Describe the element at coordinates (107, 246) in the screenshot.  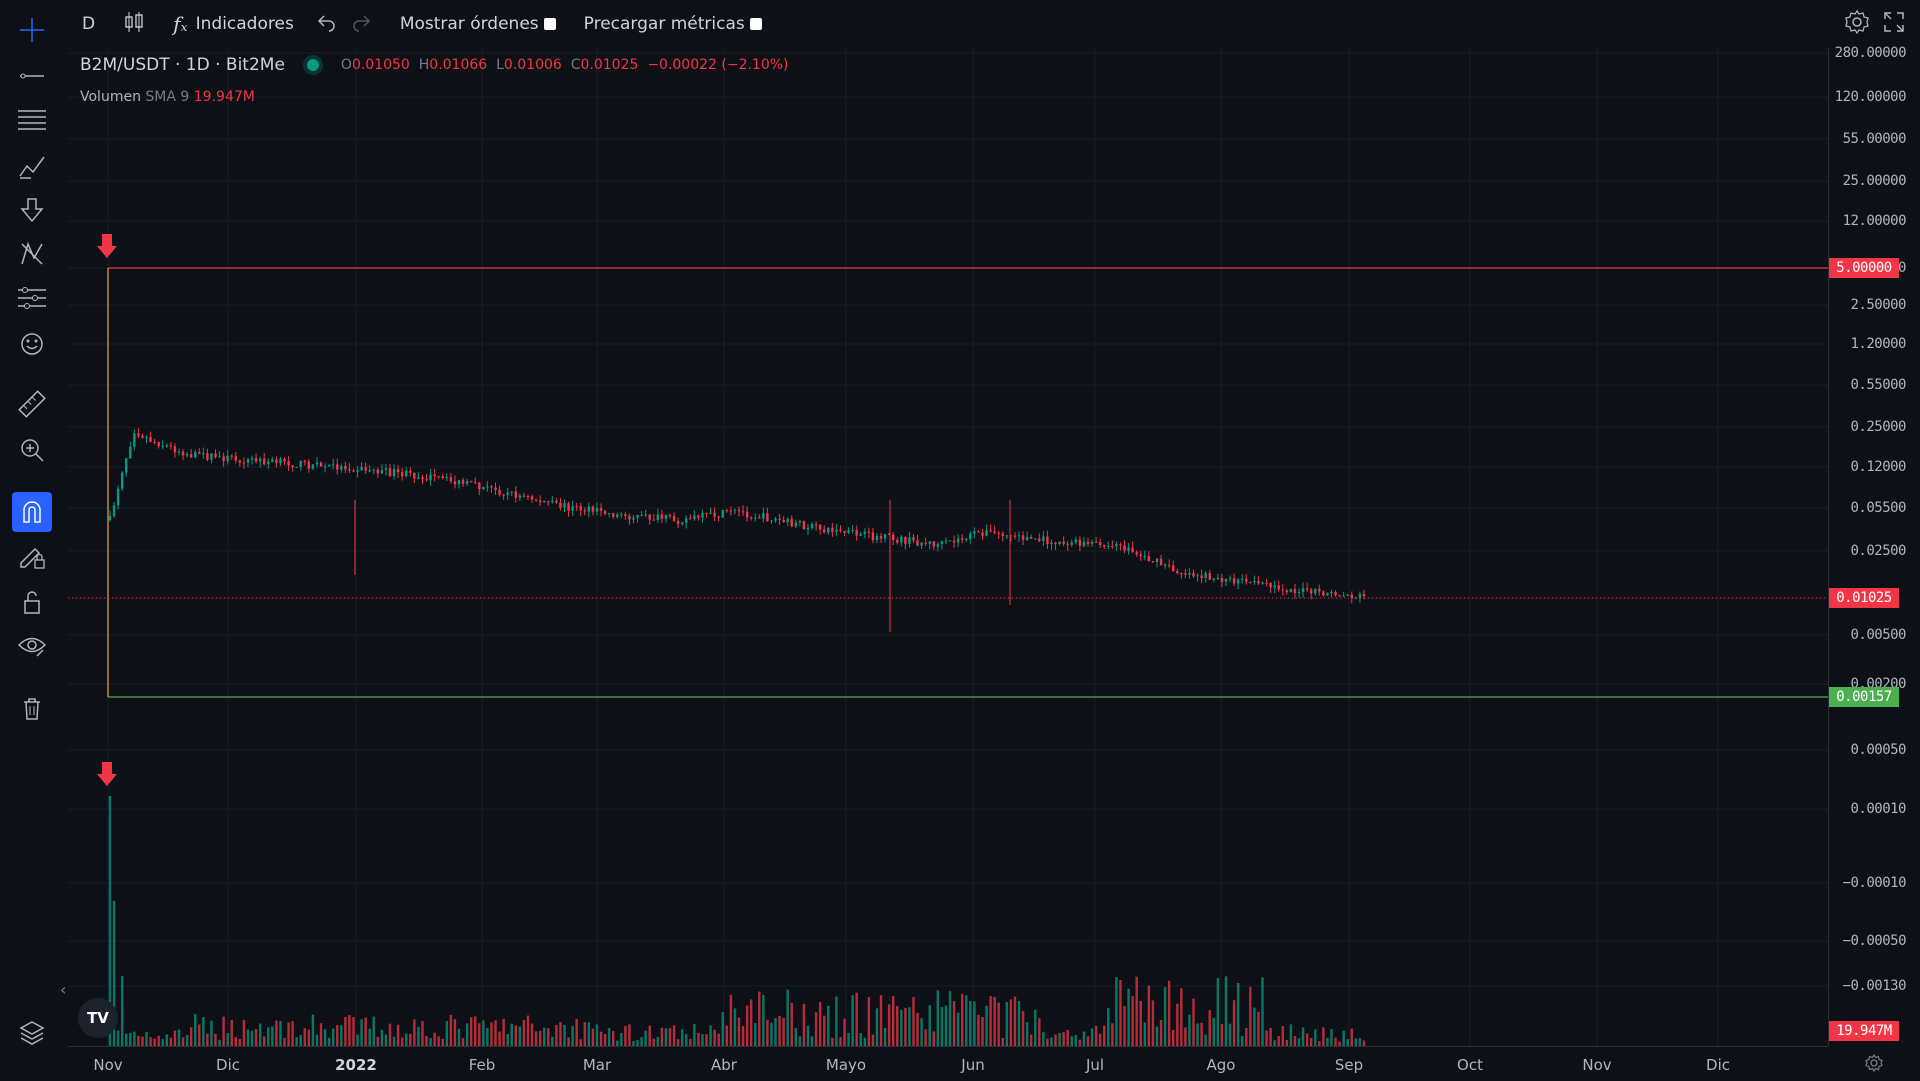
I see `marker-arrow-price` at that location.